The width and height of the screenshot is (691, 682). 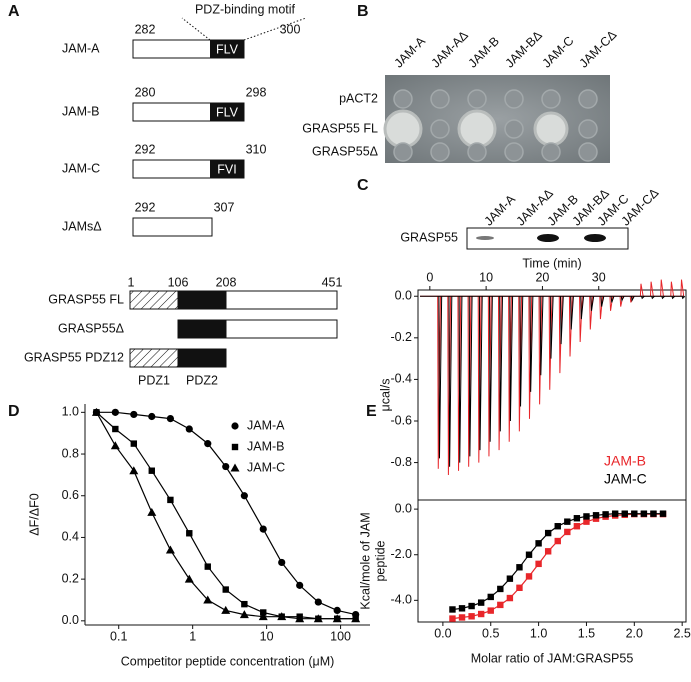 What do you see at coordinates (145, 92) in the screenshot?
I see `residue-start: 280` at bounding box center [145, 92].